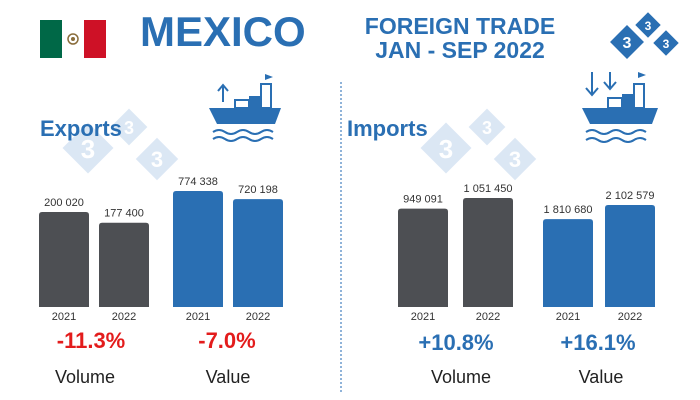 This screenshot has width=700, height=400. I want to click on mexico-flag-icon, so click(73, 39).